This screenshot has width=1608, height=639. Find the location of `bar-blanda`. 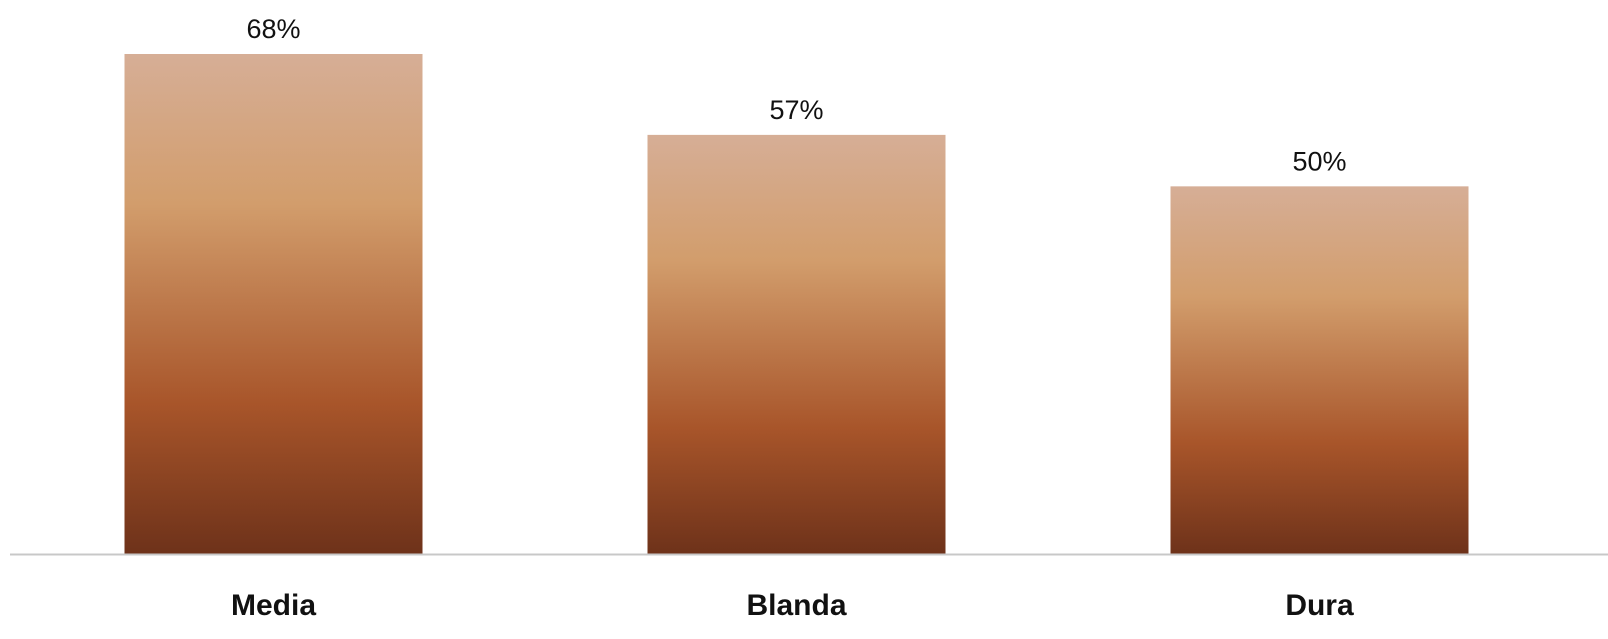

bar-blanda is located at coordinates (796, 344).